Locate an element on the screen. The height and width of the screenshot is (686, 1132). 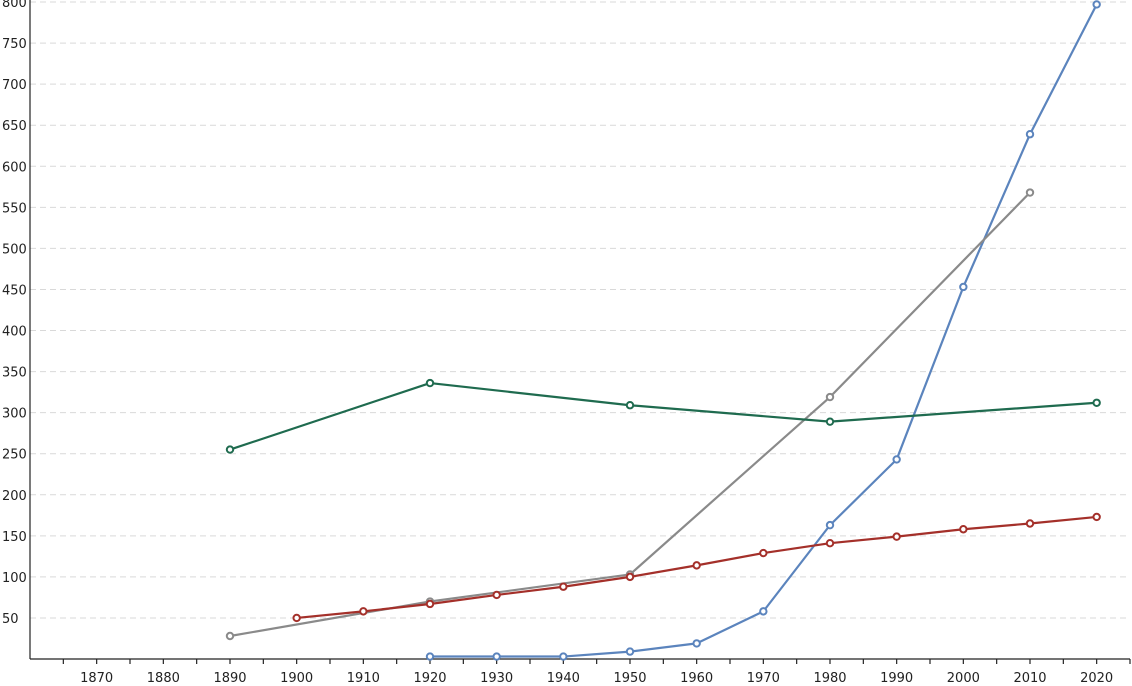
series-4-point-2010 is located at coordinates (1030, 523).